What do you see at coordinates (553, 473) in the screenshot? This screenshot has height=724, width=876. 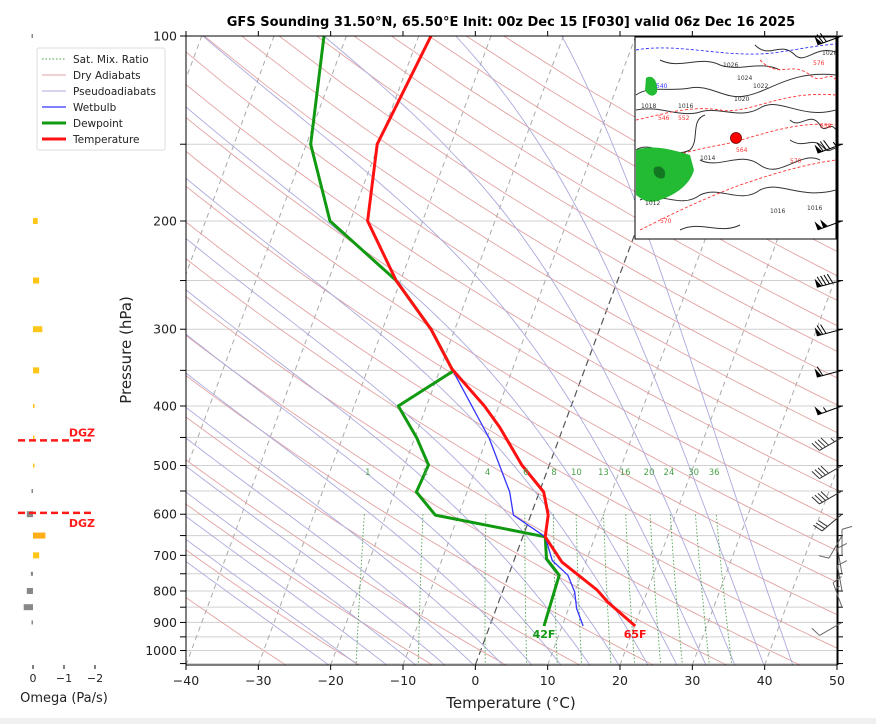 I see `mixing-ratio-label: 8` at bounding box center [553, 473].